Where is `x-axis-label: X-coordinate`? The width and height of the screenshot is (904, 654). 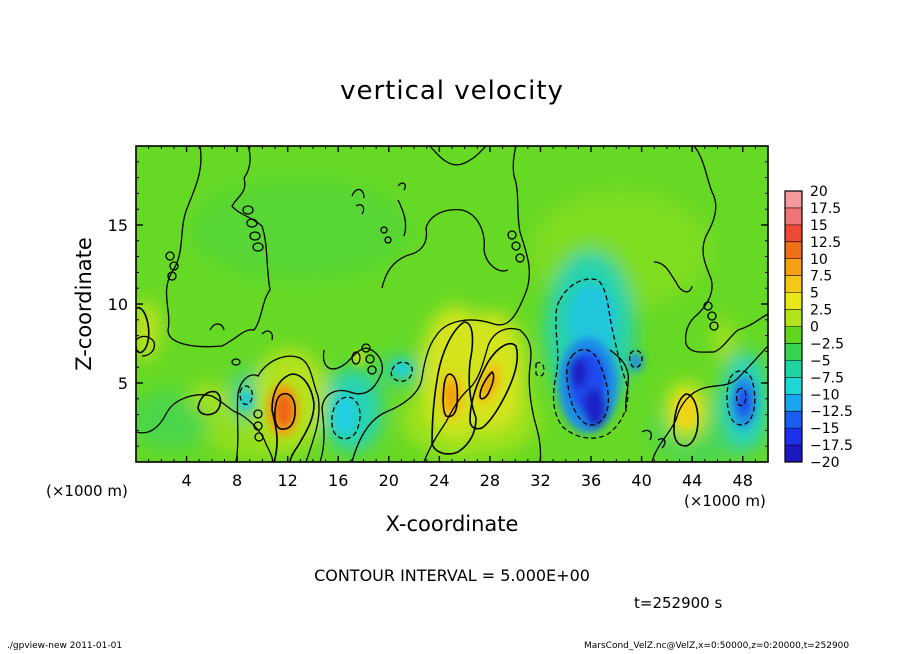 x-axis-label: X-coordinate is located at coordinates (452, 524).